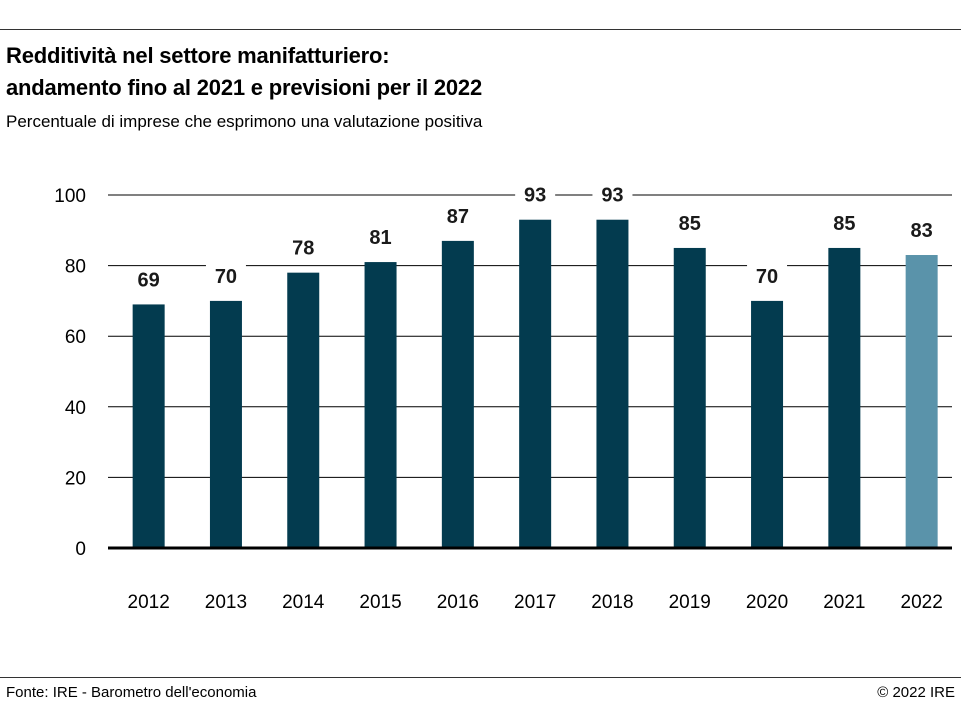 The height and width of the screenshot is (709, 961). What do you see at coordinates (226, 602) in the screenshot?
I see `x-tick-label: 2013` at bounding box center [226, 602].